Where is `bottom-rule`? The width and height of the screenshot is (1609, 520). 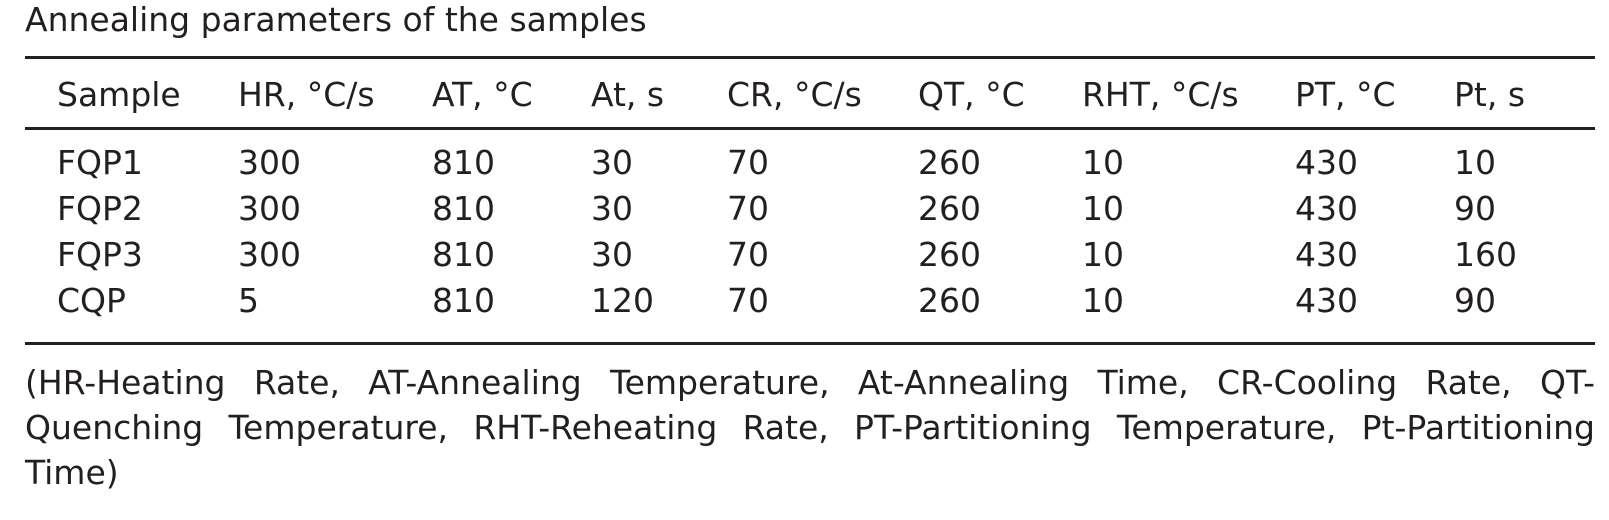 bottom-rule is located at coordinates (810, 343).